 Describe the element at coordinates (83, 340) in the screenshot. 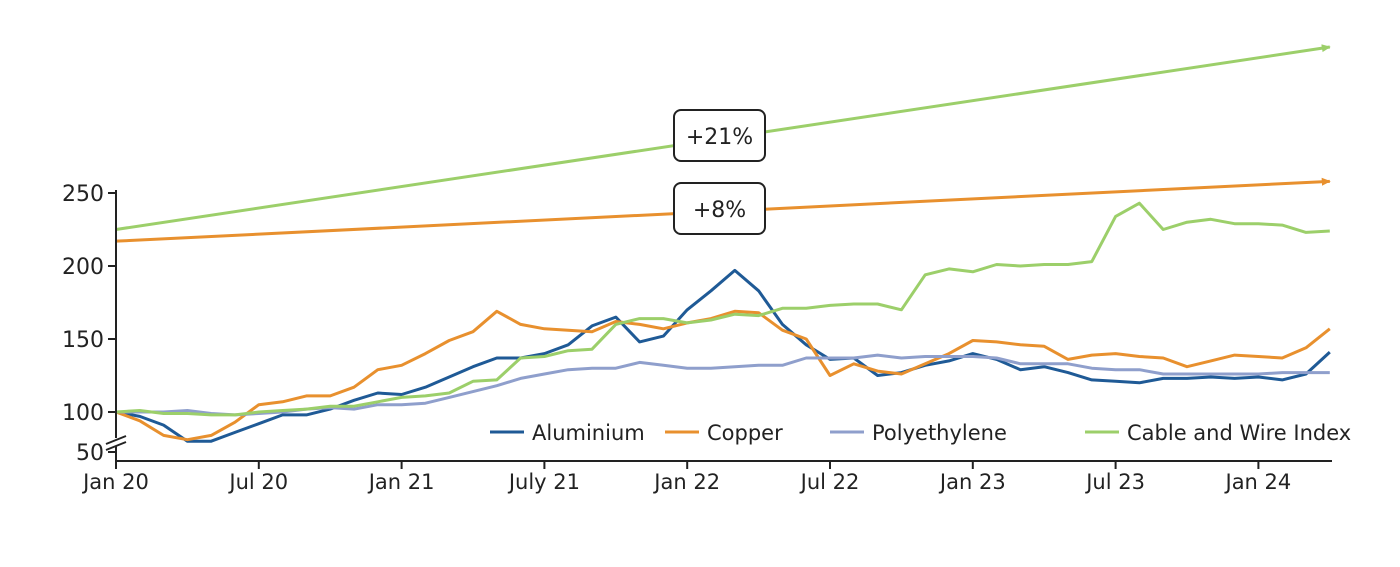

I see `y-tick-label: 150` at that location.